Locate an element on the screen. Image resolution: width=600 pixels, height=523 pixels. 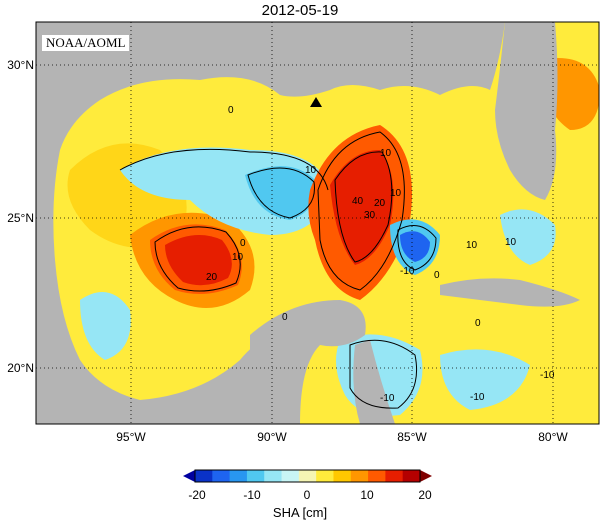
lat-tick-25: 25°N is located at coordinates (20, 218).